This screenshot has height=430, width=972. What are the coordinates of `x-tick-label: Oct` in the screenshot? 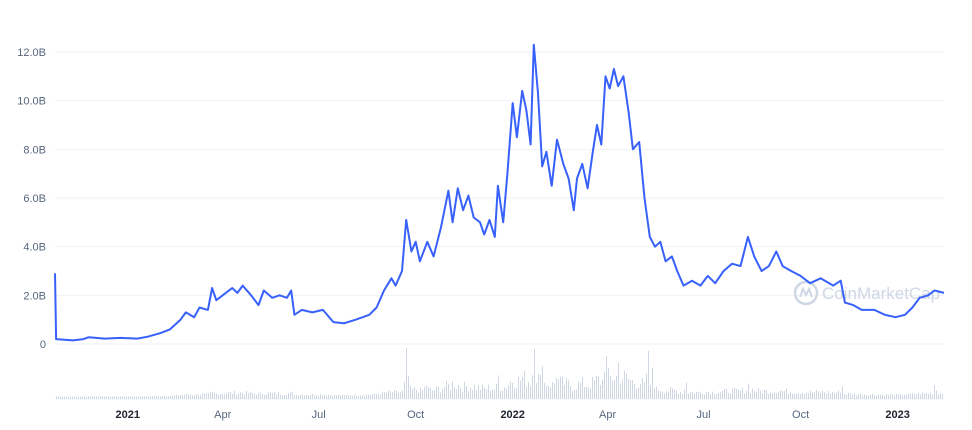 It's located at (415, 415).